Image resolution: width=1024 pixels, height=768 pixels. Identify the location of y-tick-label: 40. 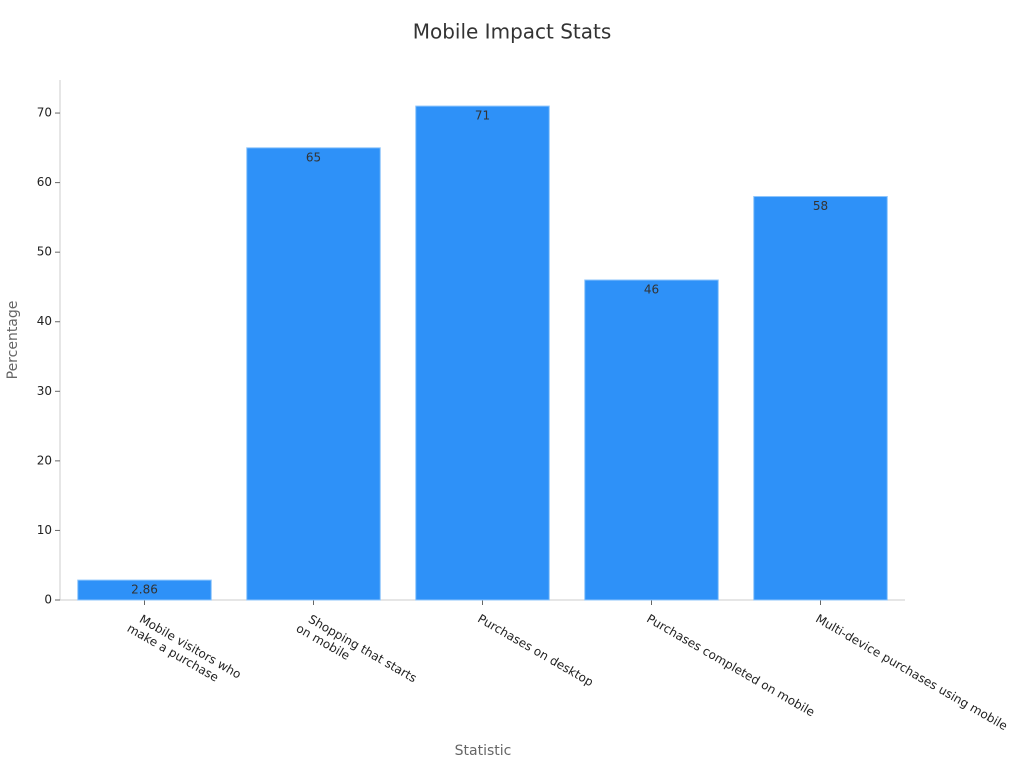
(44, 321).